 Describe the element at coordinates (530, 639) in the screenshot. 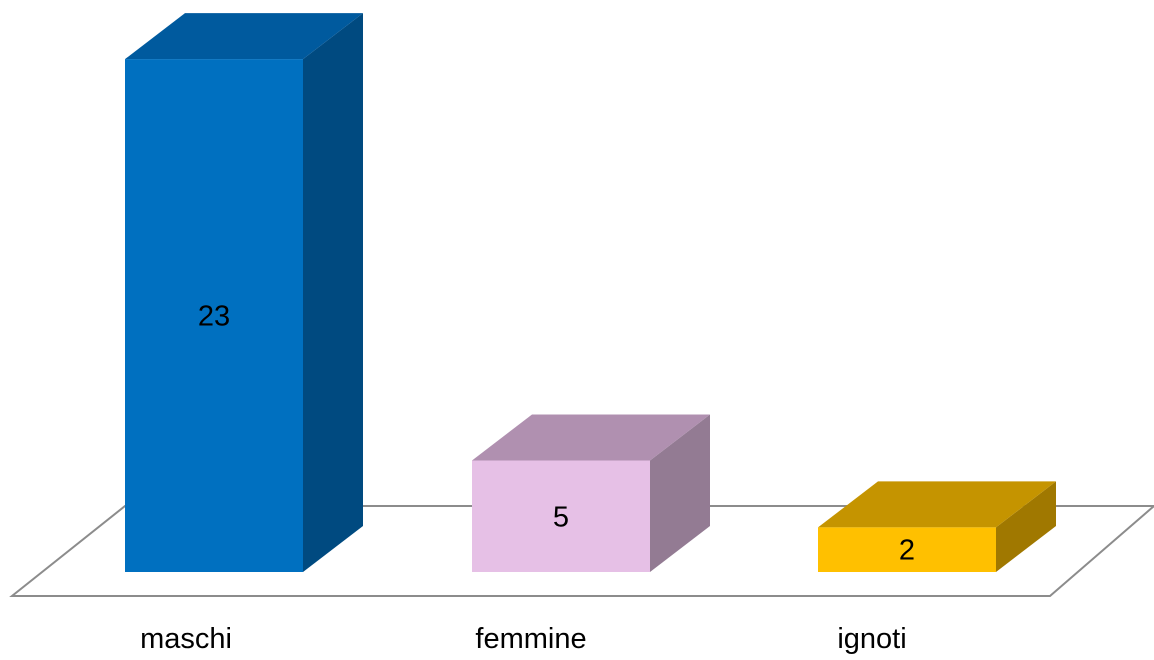

I see `category-label: femmine` at that location.